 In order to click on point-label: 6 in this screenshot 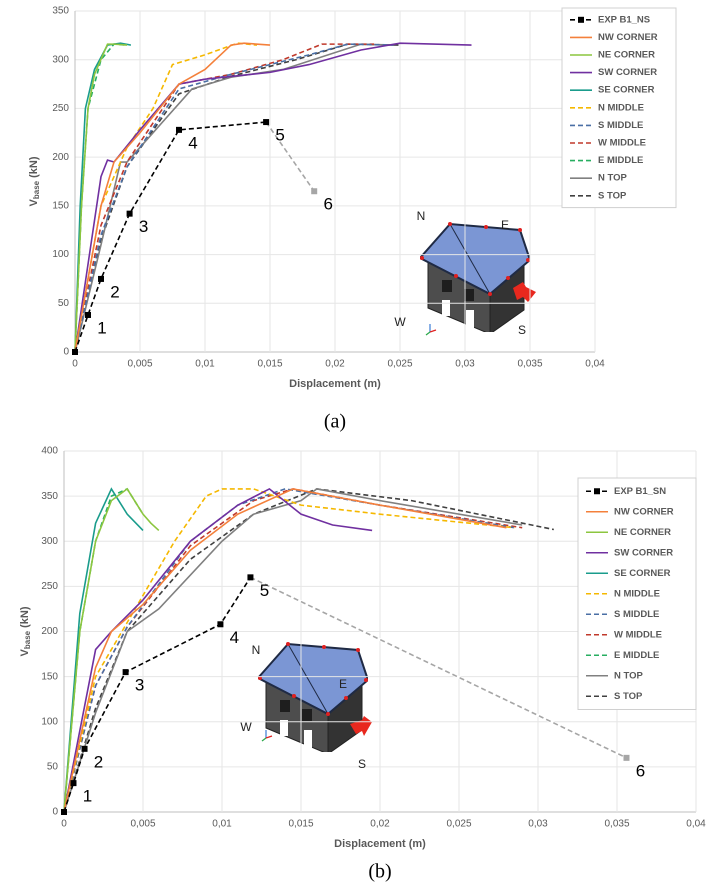, I will do `click(327, 204)`.